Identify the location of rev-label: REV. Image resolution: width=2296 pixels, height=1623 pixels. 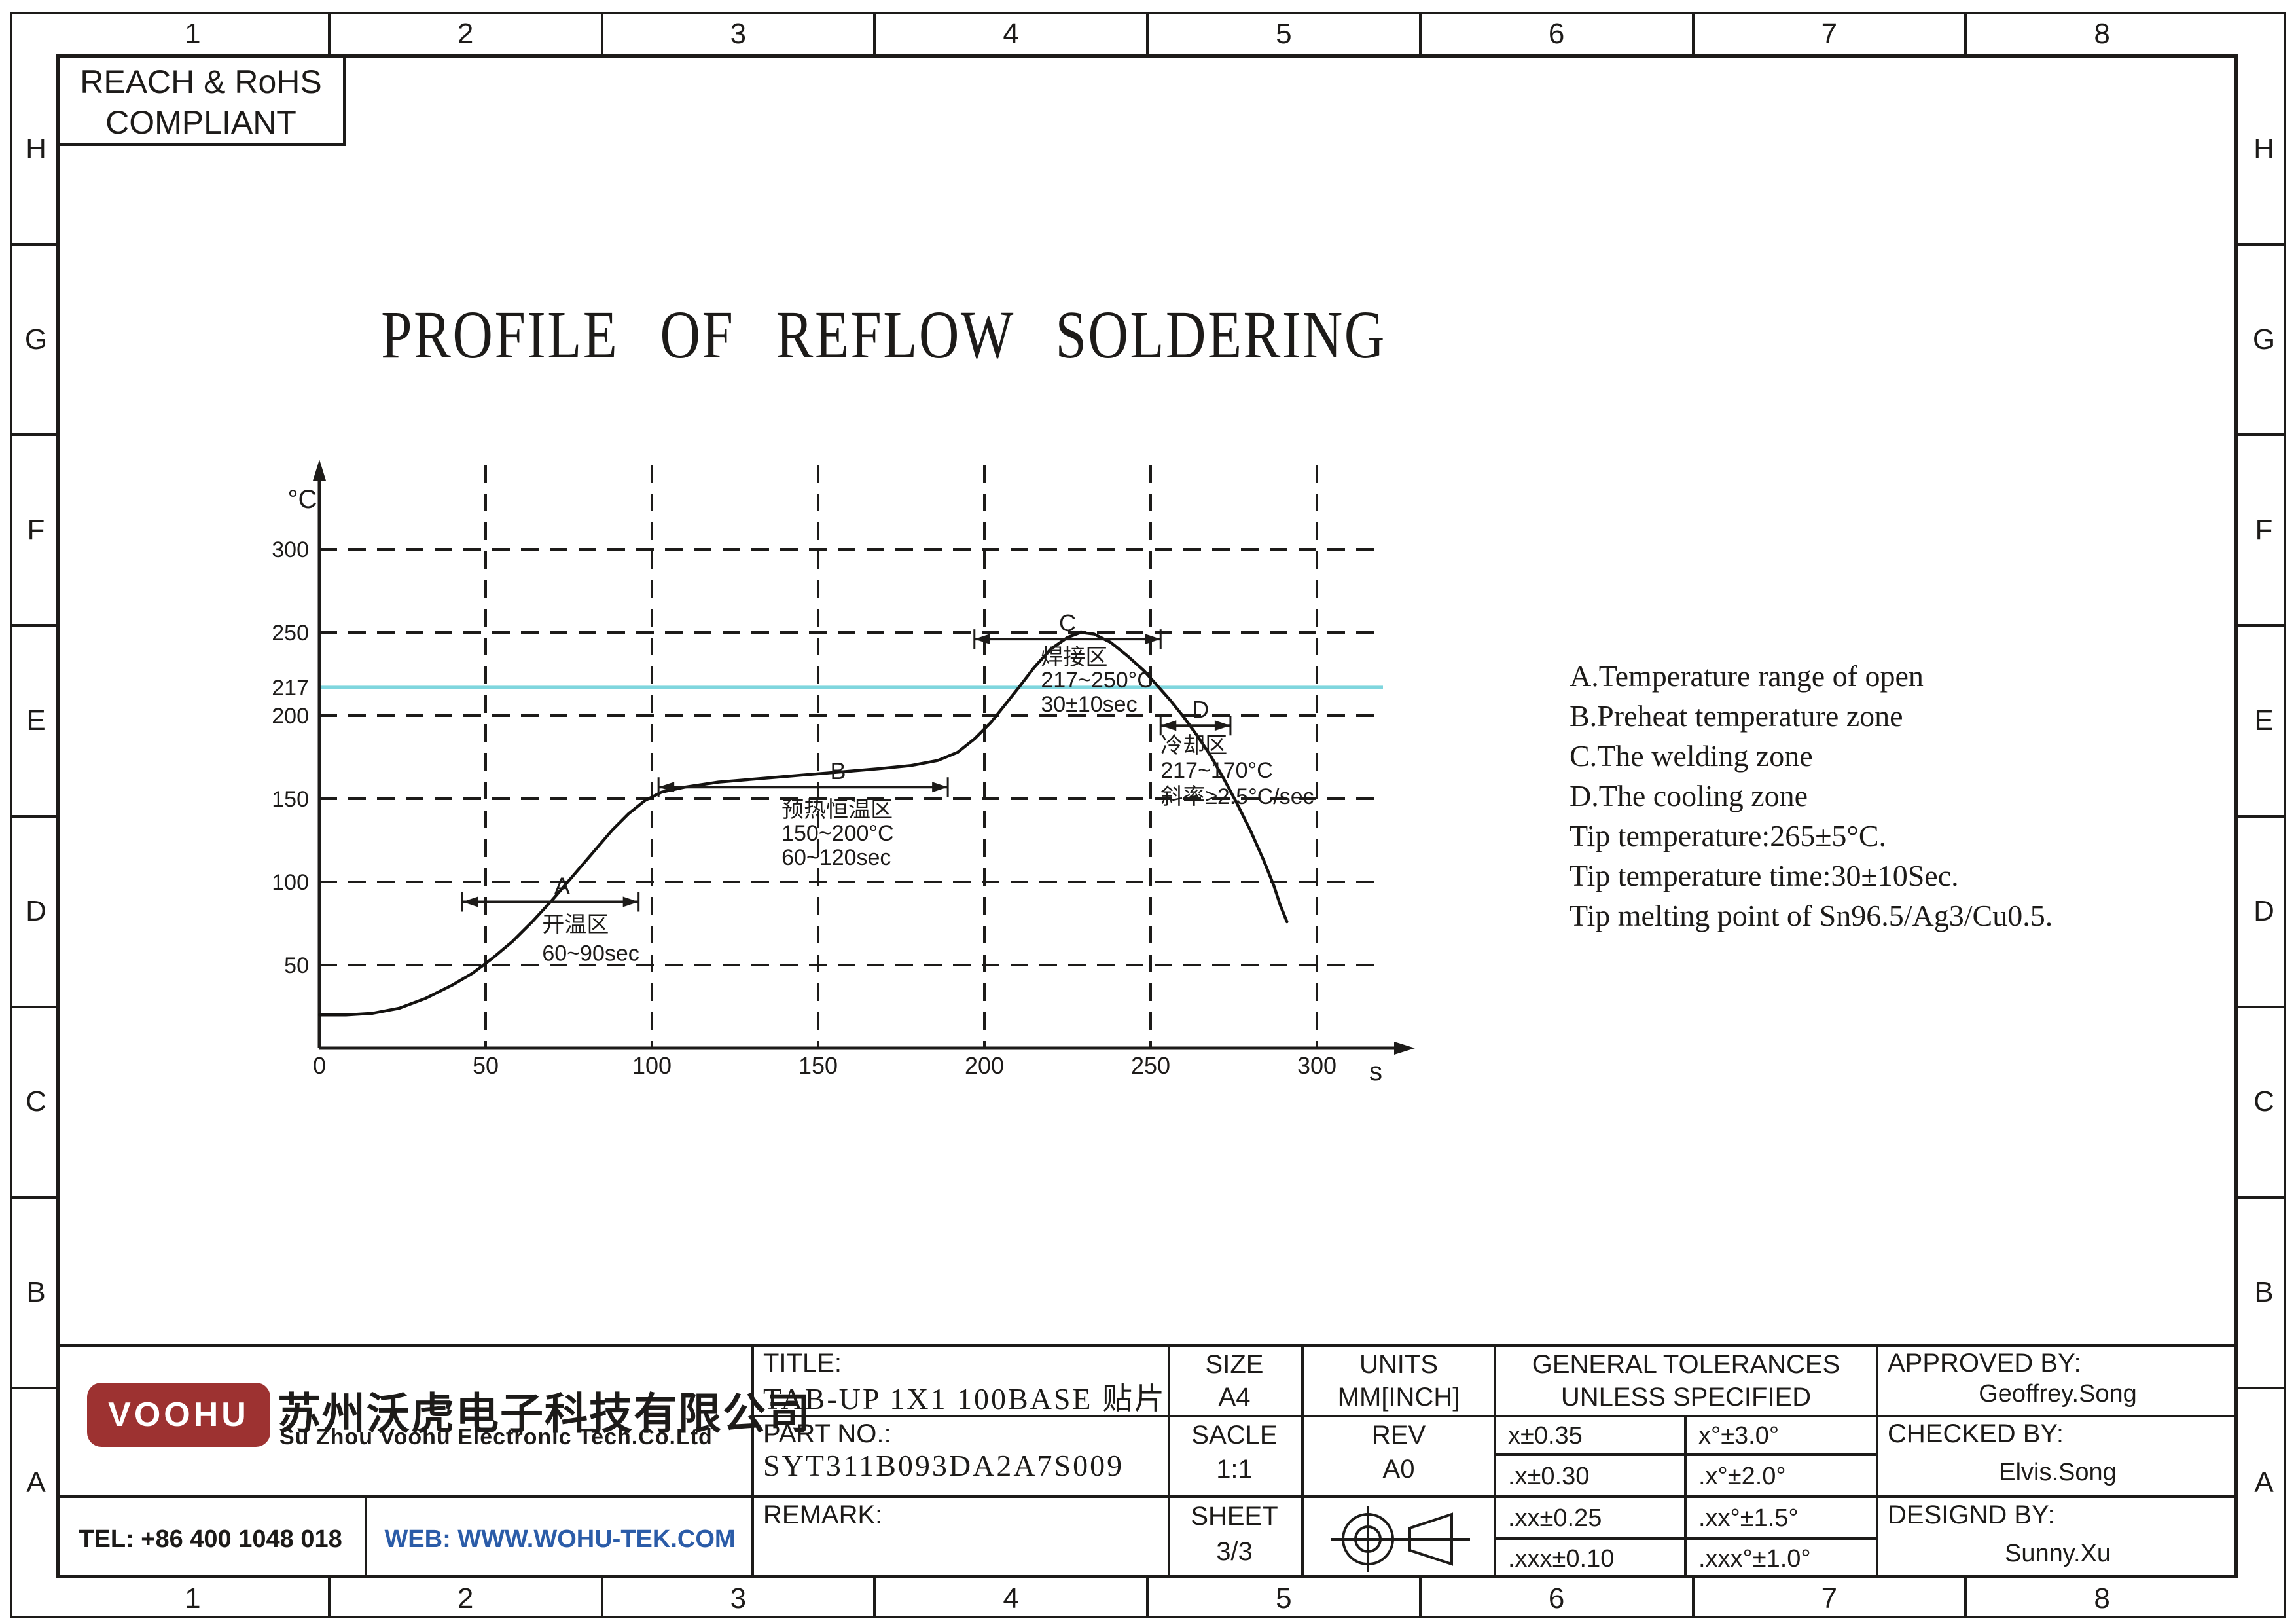
(1398, 1435).